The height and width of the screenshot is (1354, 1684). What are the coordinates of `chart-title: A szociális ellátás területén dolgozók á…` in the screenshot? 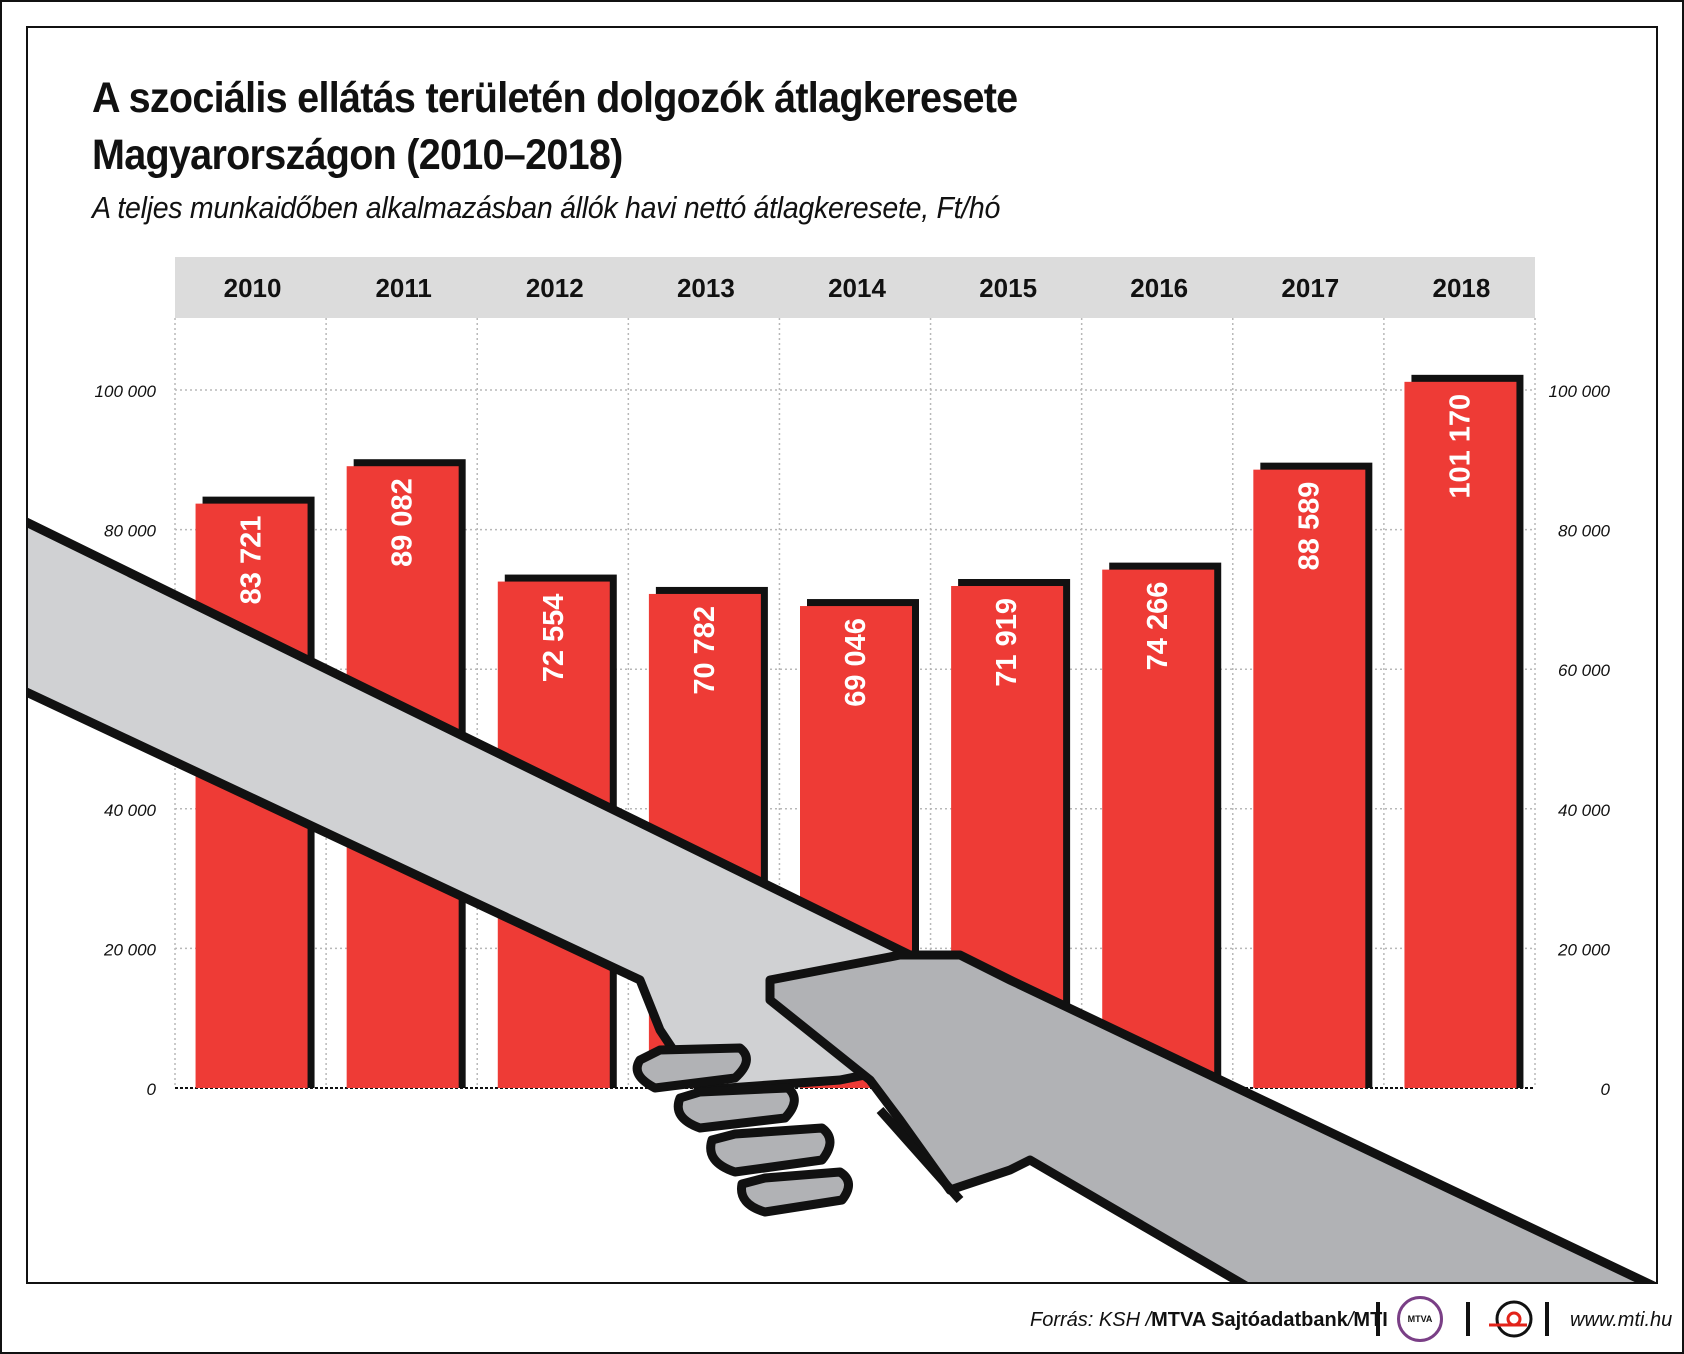 It's located at (644, 127).